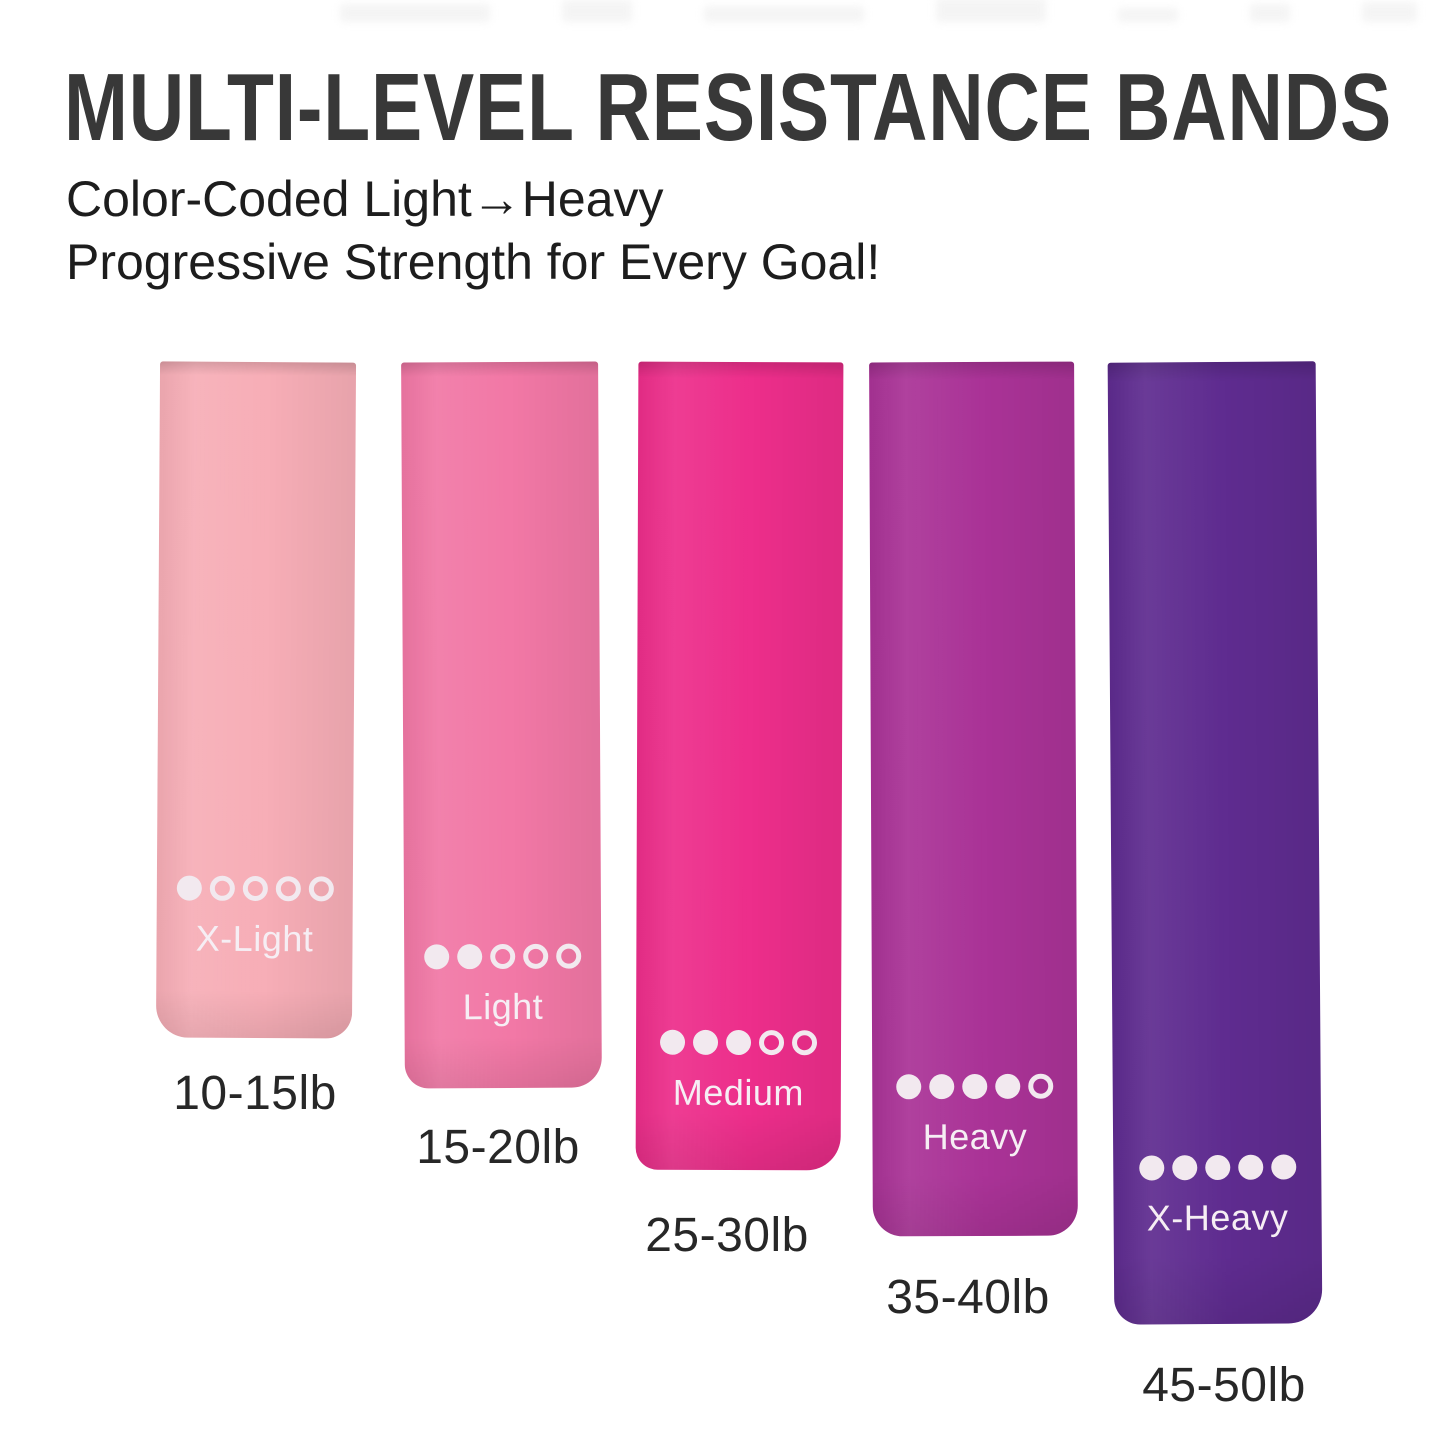  Describe the element at coordinates (739, 766) in the screenshot. I see `resistance-band-medium: Medium` at that location.